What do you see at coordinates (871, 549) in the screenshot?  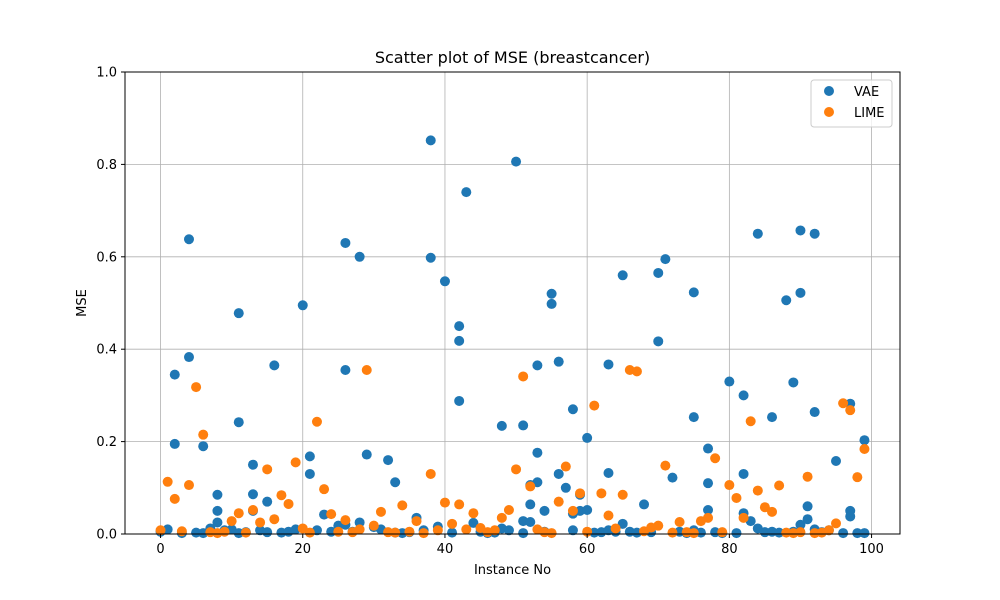 I see `x-tick-label: 100` at bounding box center [871, 549].